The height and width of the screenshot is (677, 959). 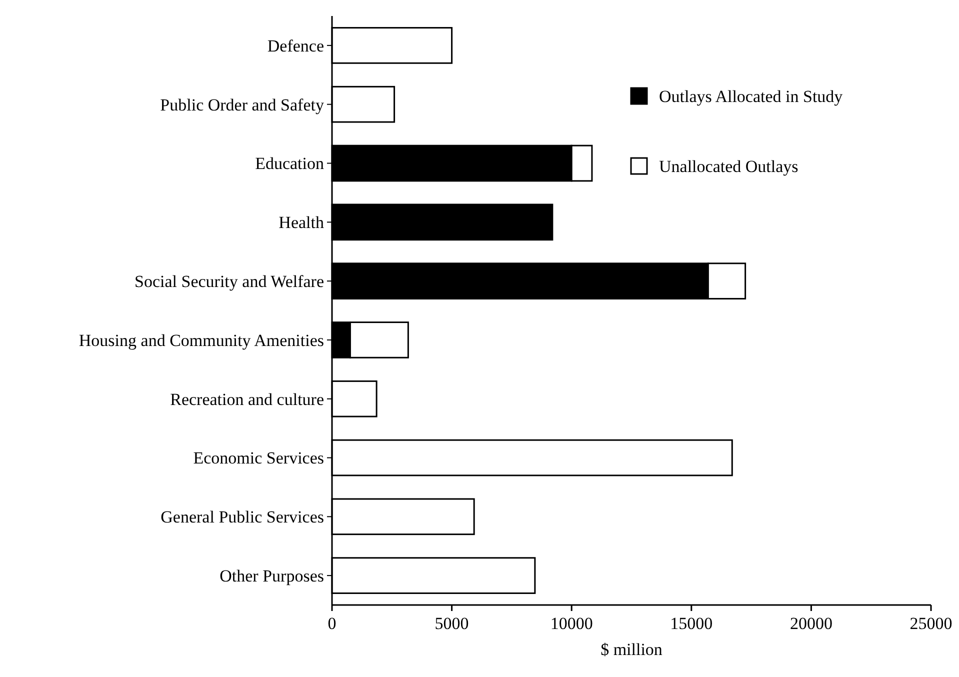 What do you see at coordinates (332, 623) in the screenshot?
I see `x-tick-label: 0` at bounding box center [332, 623].